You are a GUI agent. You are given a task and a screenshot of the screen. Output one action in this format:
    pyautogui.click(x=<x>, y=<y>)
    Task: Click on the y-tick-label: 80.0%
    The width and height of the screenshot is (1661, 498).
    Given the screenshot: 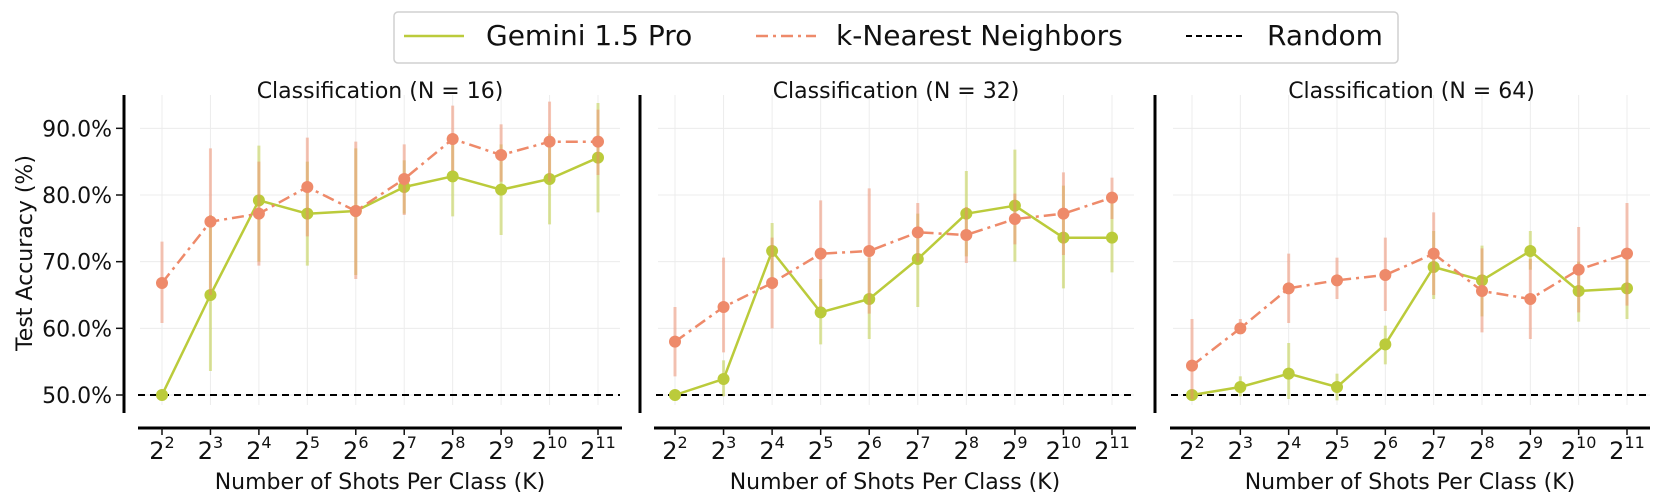 What is the action you would take?
    pyautogui.click(x=77, y=196)
    